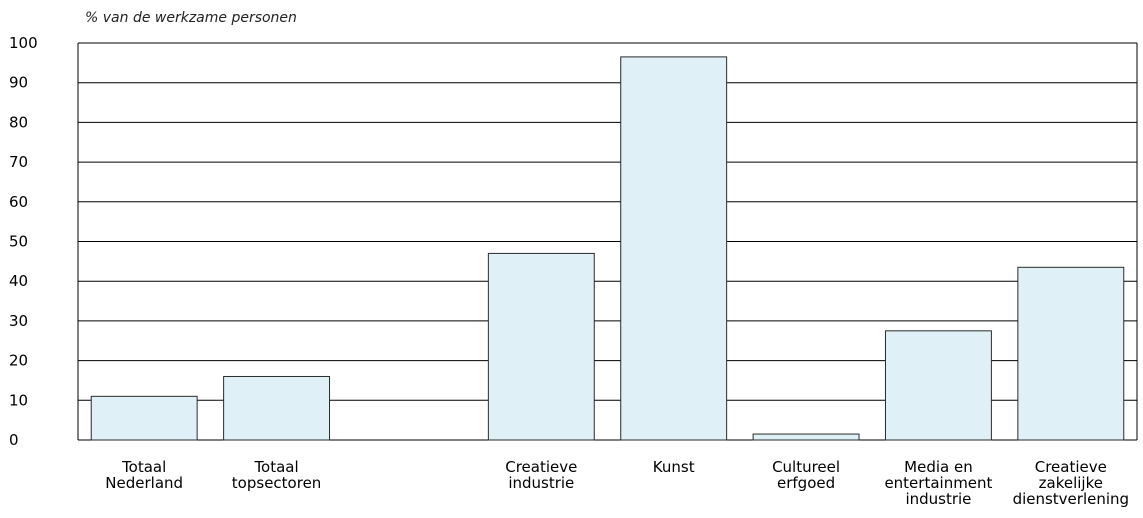 This screenshot has width=1143, height=518. I want to click on y-tick-label-70: 70, so click(18, 162).